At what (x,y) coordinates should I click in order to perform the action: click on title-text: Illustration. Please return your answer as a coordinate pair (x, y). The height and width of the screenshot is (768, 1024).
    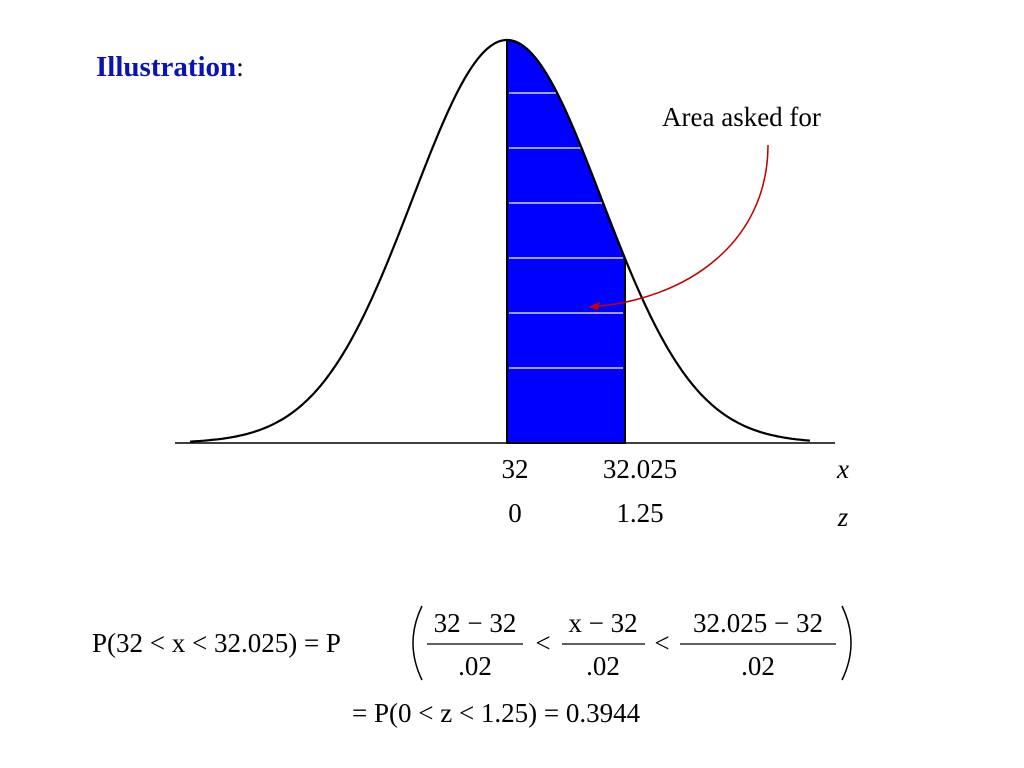
    Looking at the image, I should click on (166, 67).